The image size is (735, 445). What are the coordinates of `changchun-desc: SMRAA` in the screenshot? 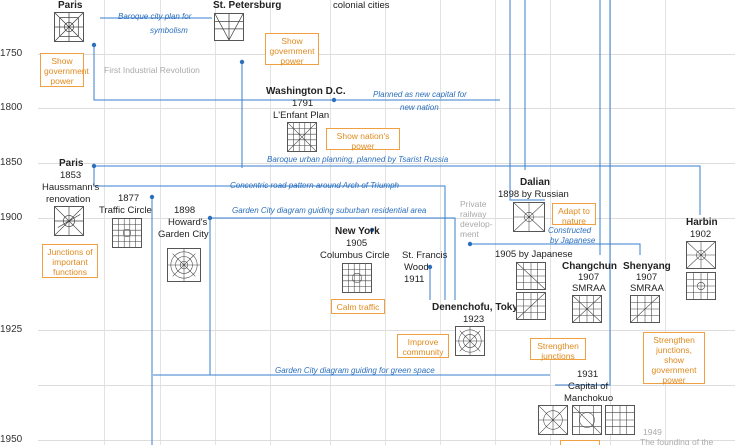 It's located at (589, 288).